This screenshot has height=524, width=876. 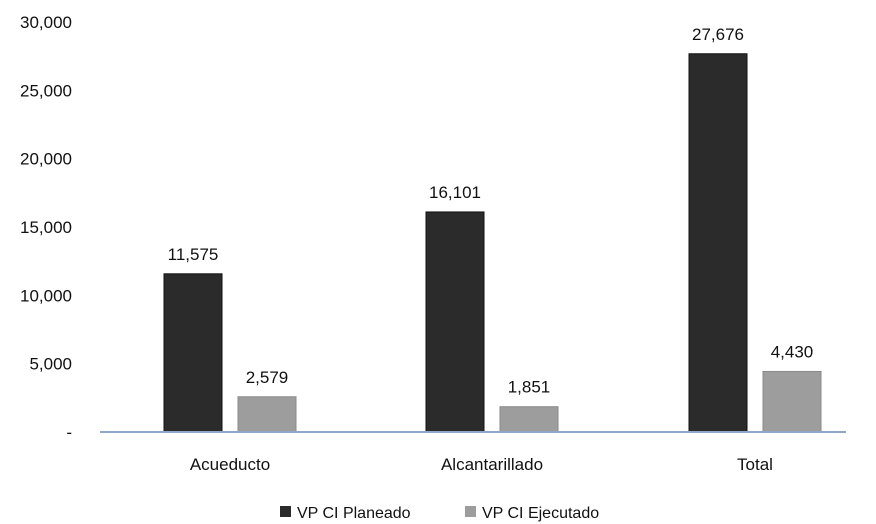 I want to click on data-label: 2,579, so click(x=267, y=377).